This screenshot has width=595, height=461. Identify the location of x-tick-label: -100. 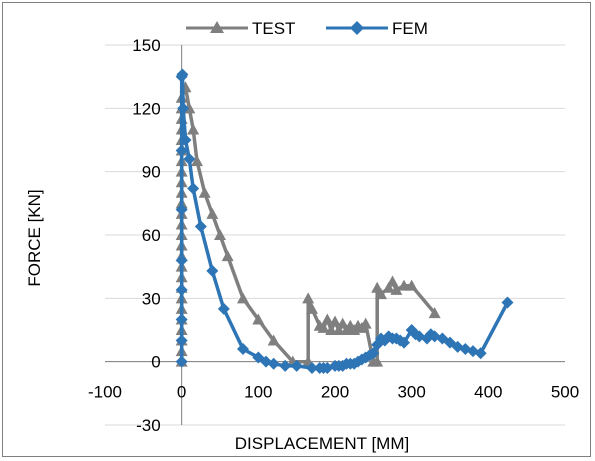
(105, 392).